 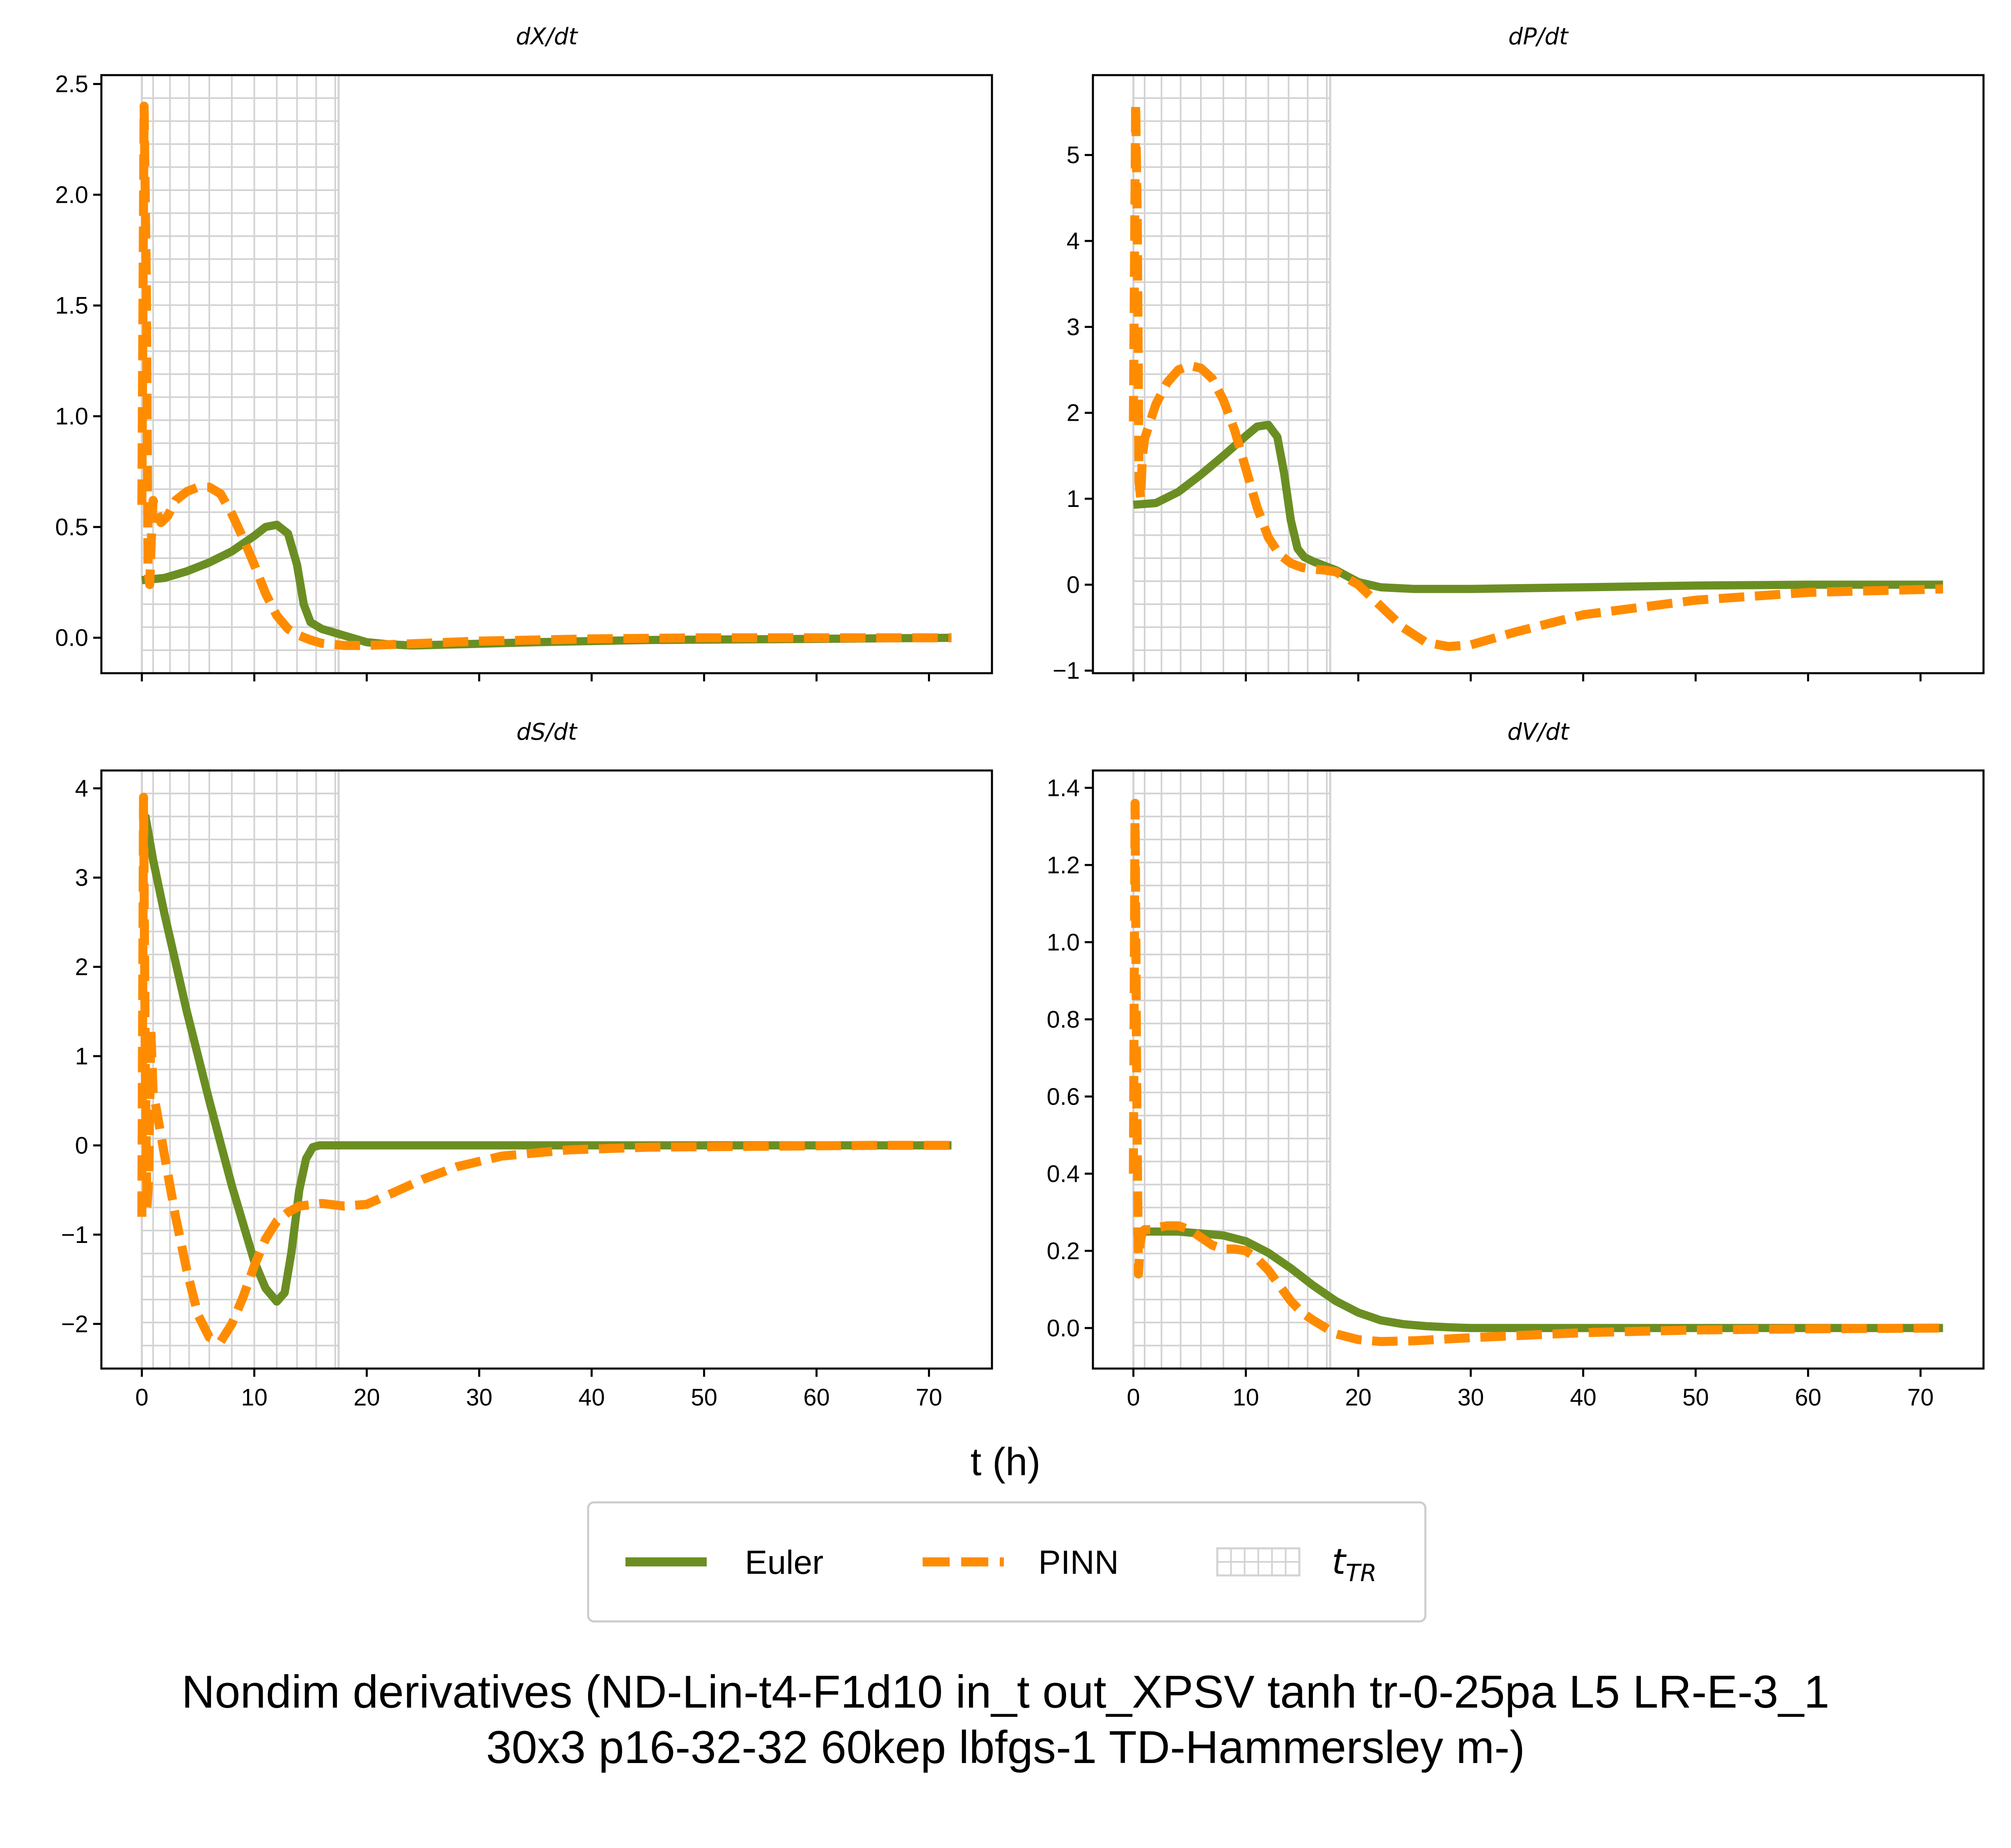 I want to click on y-tick-label: 0.5, so click(x=71, y=527).